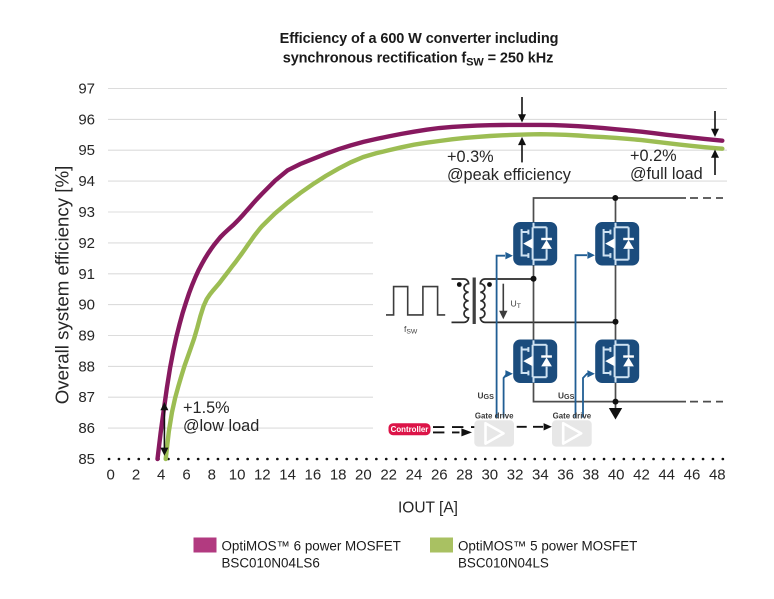  Describe the element at coordinates (86, 181) in the screenshot. I see `svg-text: 94` at that location.